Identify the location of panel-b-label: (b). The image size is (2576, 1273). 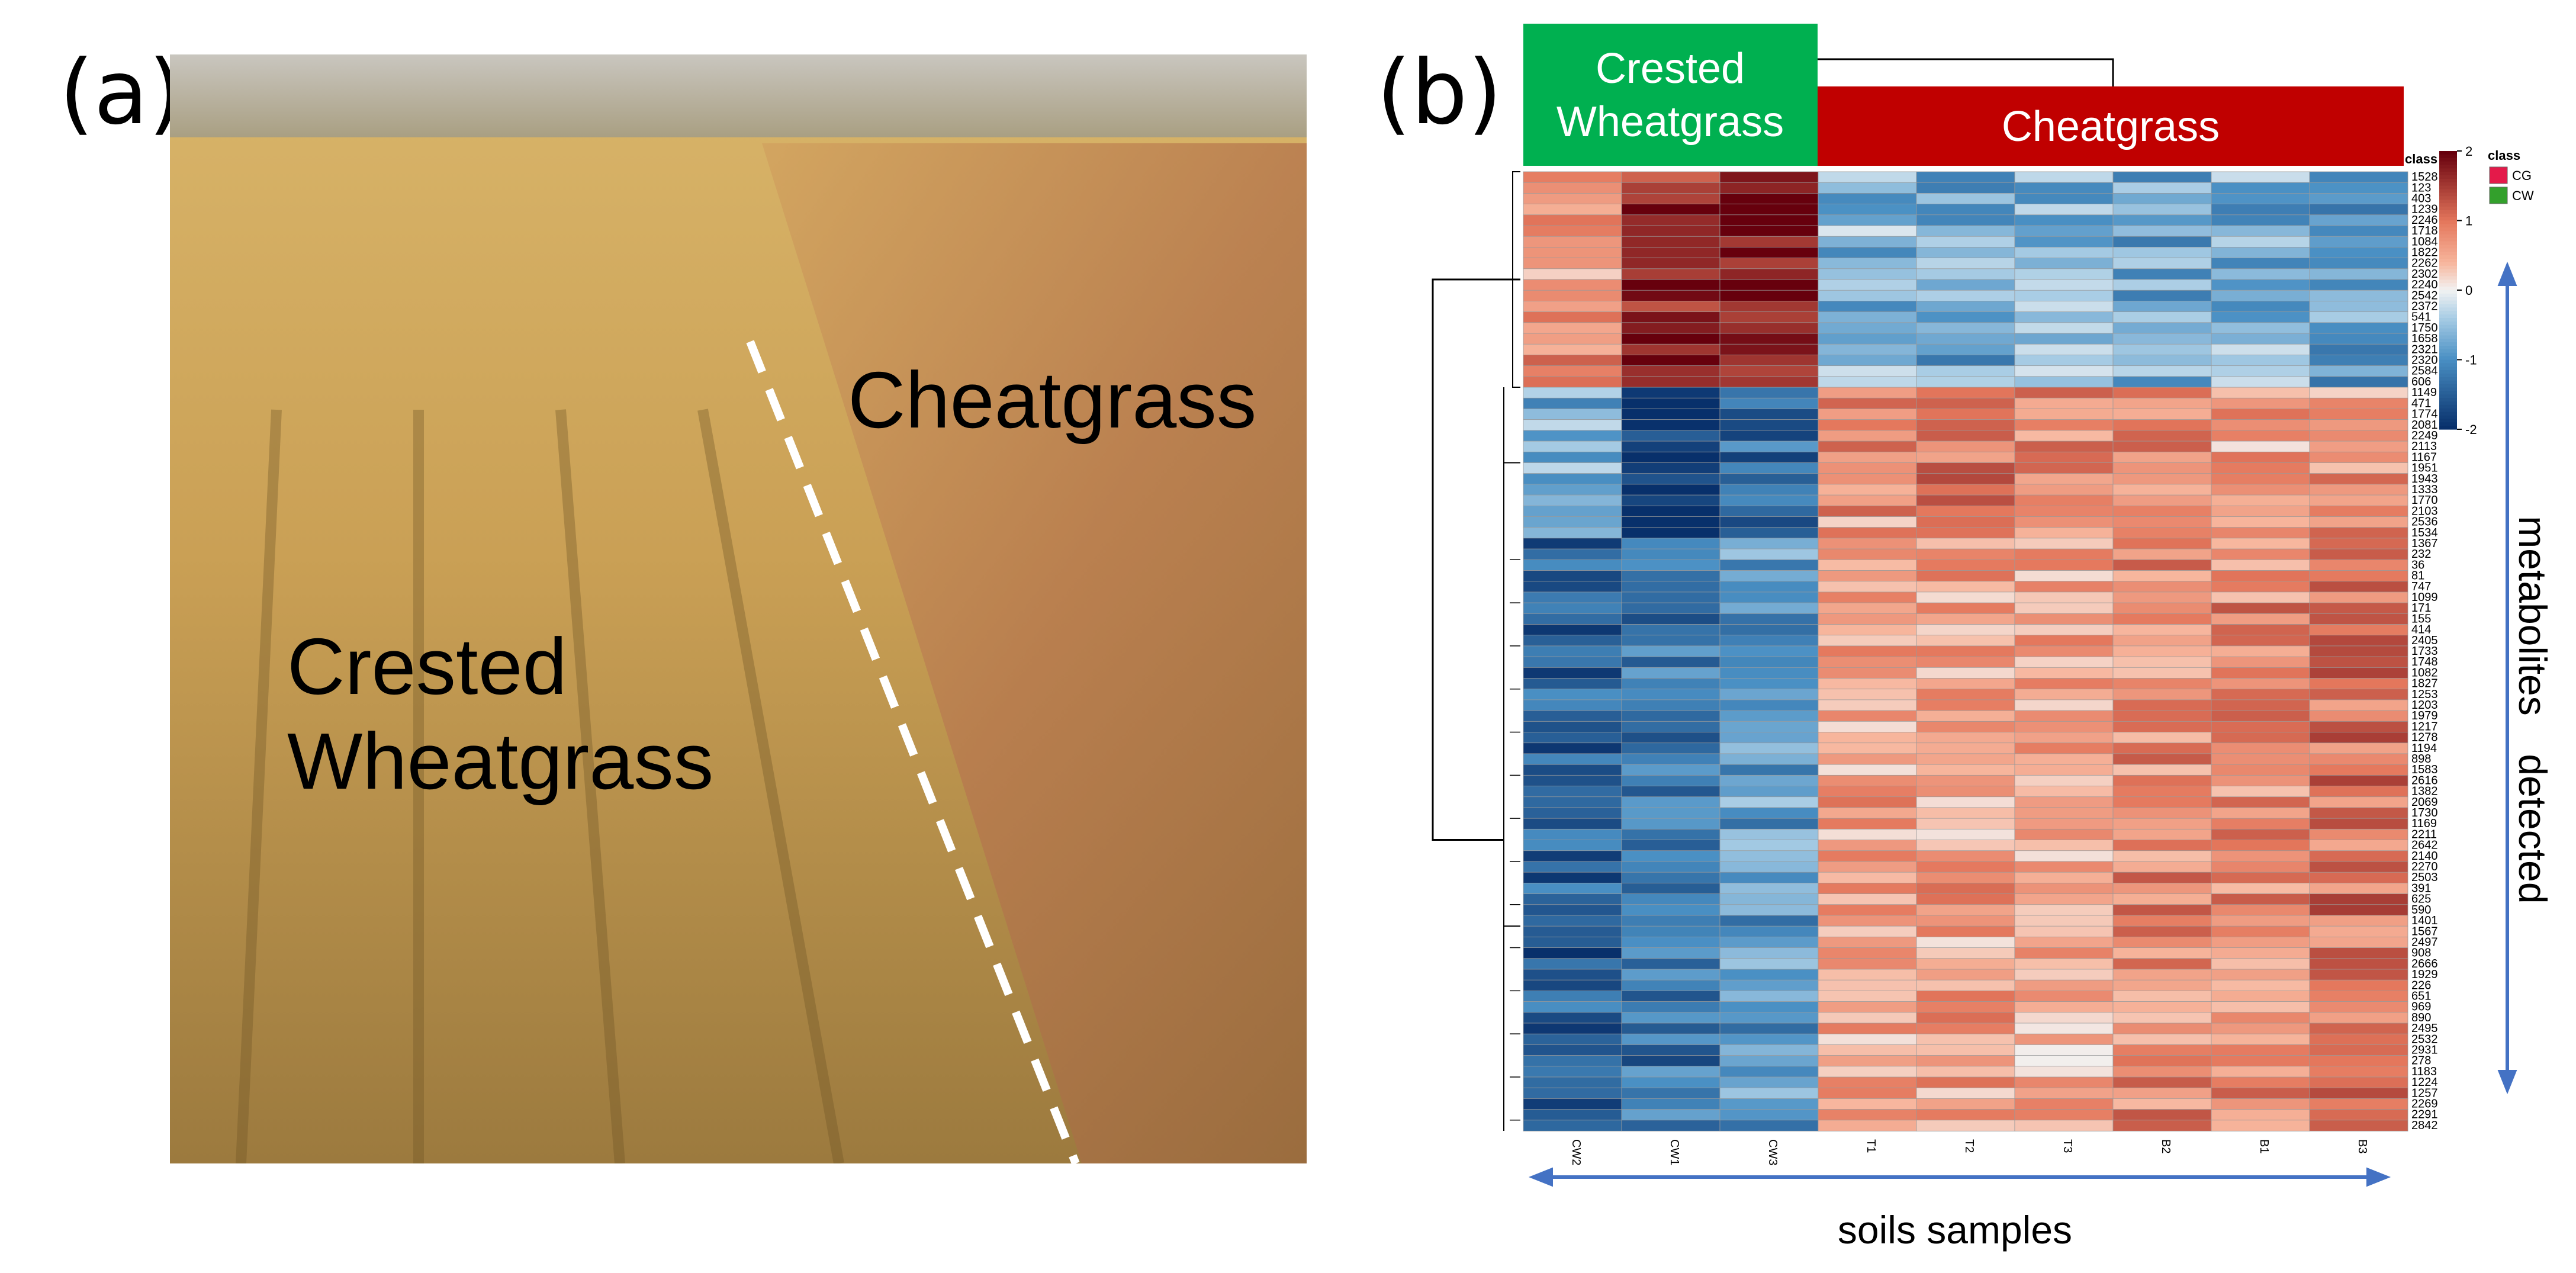
(1440, 92).